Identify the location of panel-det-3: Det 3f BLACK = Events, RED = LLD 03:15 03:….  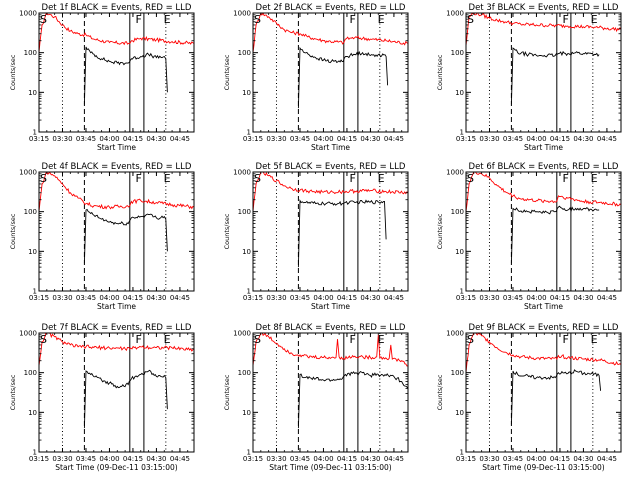
(529, 77).